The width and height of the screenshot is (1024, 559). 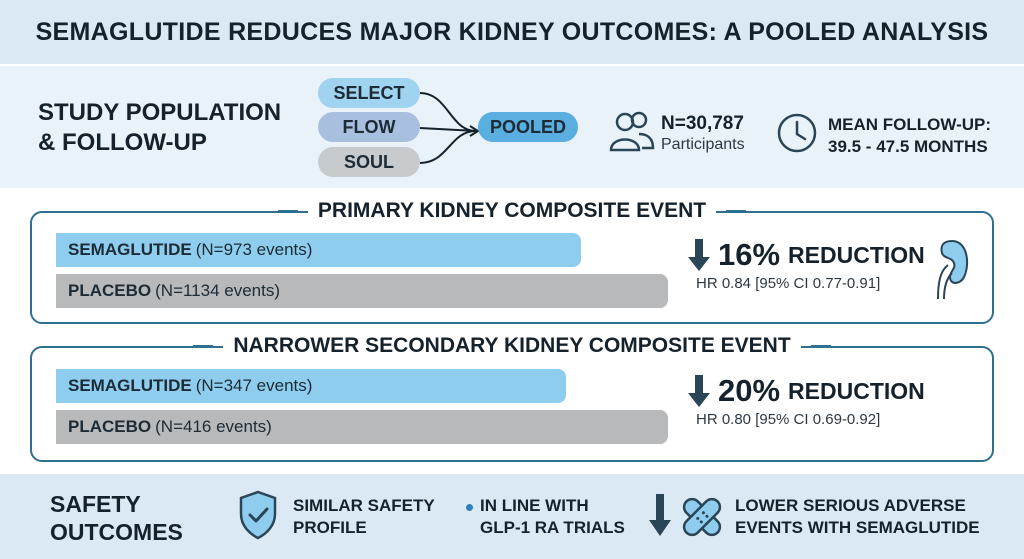 I want to click on safety-item1-line2: PROFILE, so click(x=330, y=527).